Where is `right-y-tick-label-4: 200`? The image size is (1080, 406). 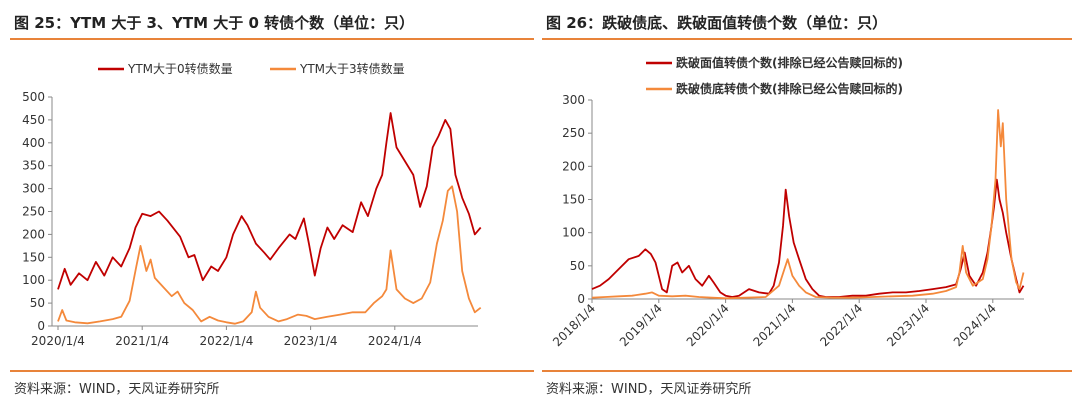 right-y-tick-label-4: 200 is located at coordinates (573, 166).